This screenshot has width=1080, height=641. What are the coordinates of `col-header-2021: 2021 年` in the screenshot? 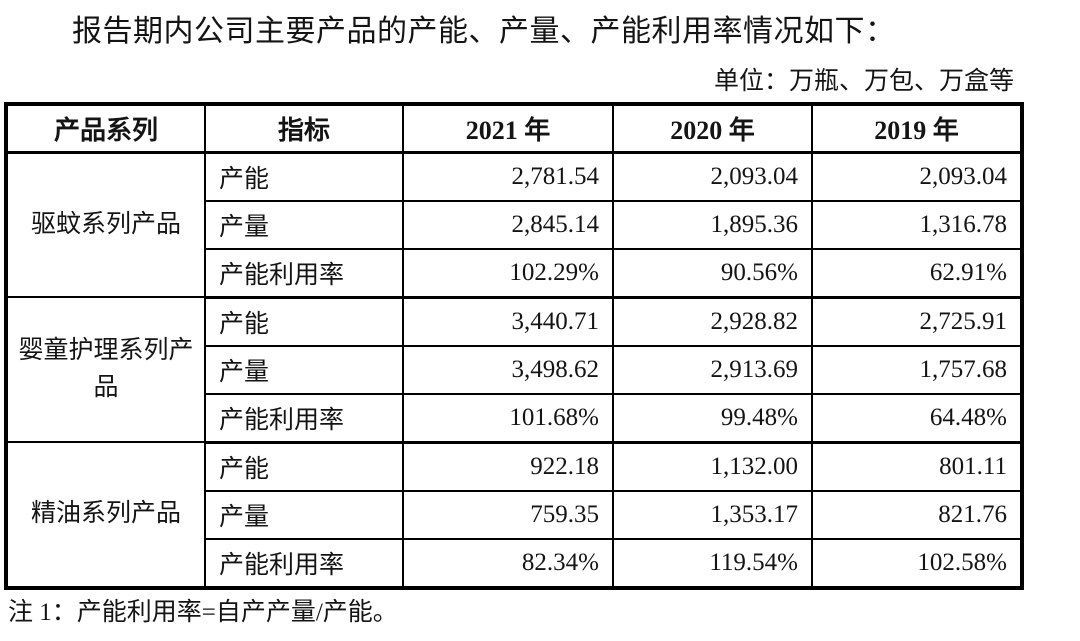 It's located at (508, 128).